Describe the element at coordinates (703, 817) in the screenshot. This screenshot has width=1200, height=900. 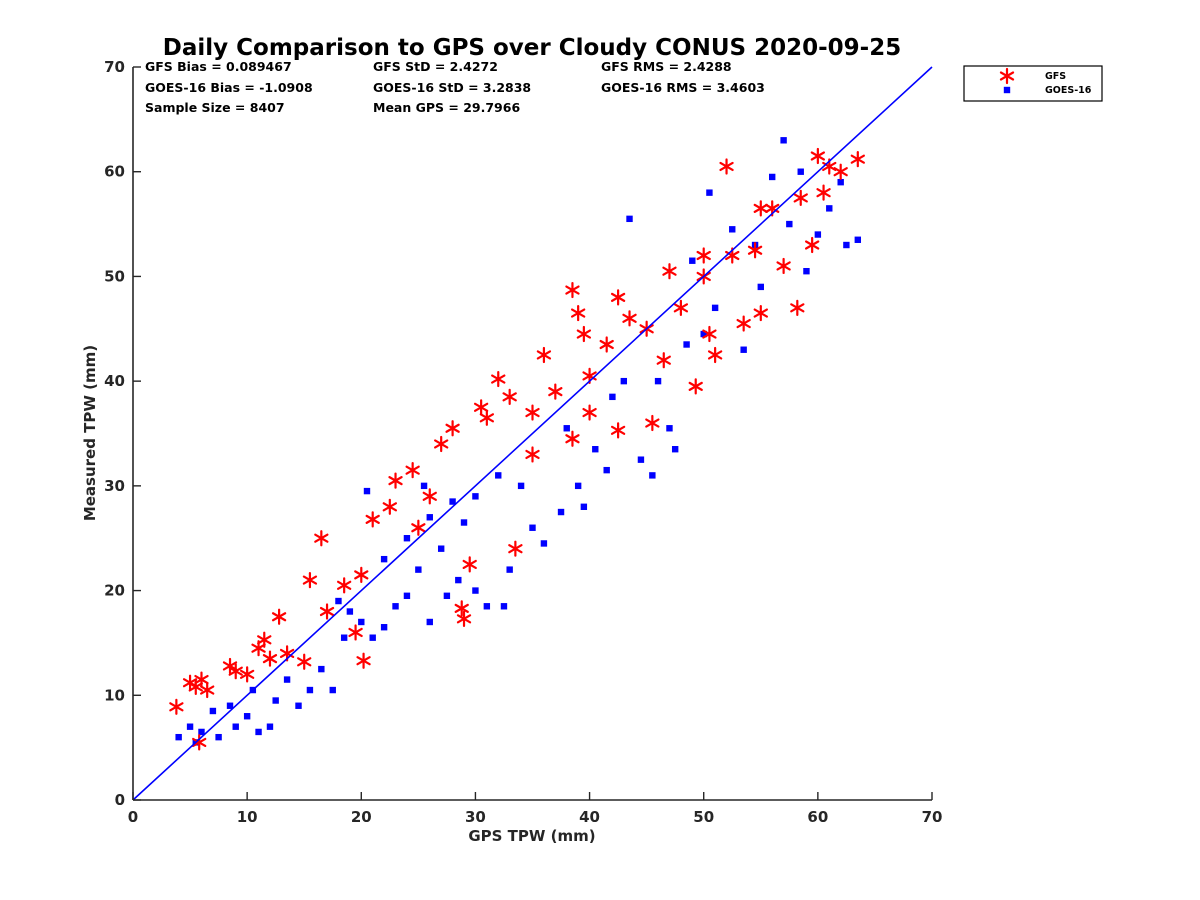
I see `x-tick-label: 50` at that location.